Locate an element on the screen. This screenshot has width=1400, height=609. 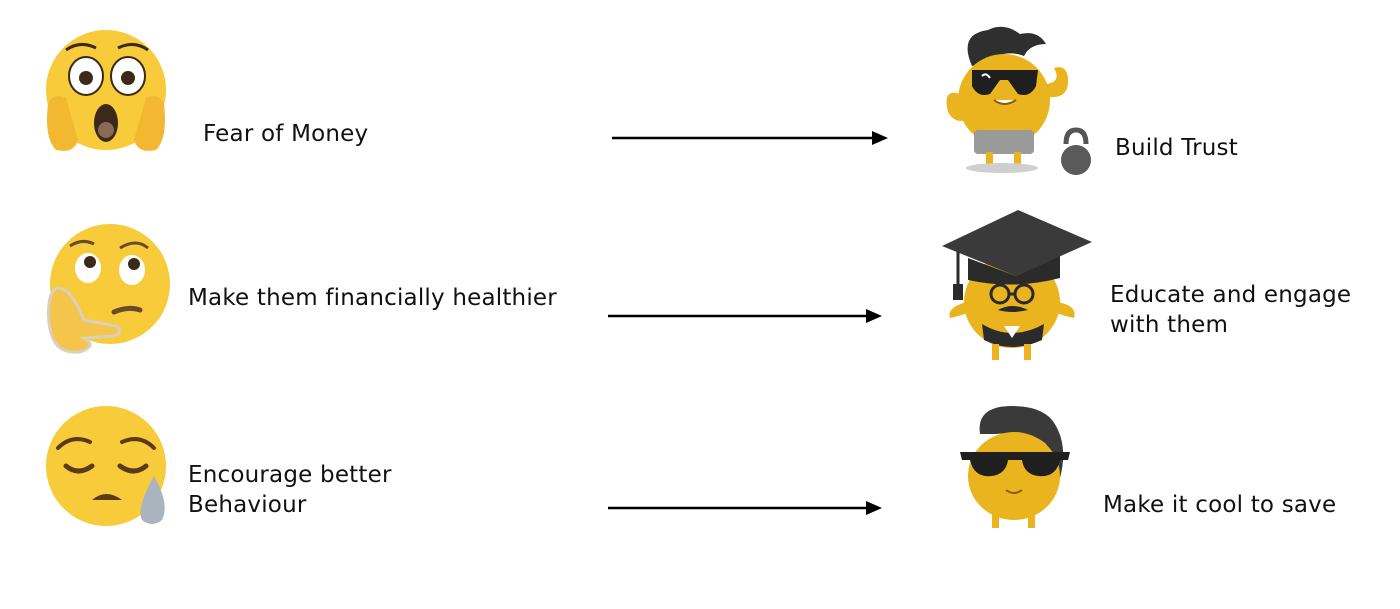
solution-label-3: Make it cool to save is located at coordinates (1220, 505).